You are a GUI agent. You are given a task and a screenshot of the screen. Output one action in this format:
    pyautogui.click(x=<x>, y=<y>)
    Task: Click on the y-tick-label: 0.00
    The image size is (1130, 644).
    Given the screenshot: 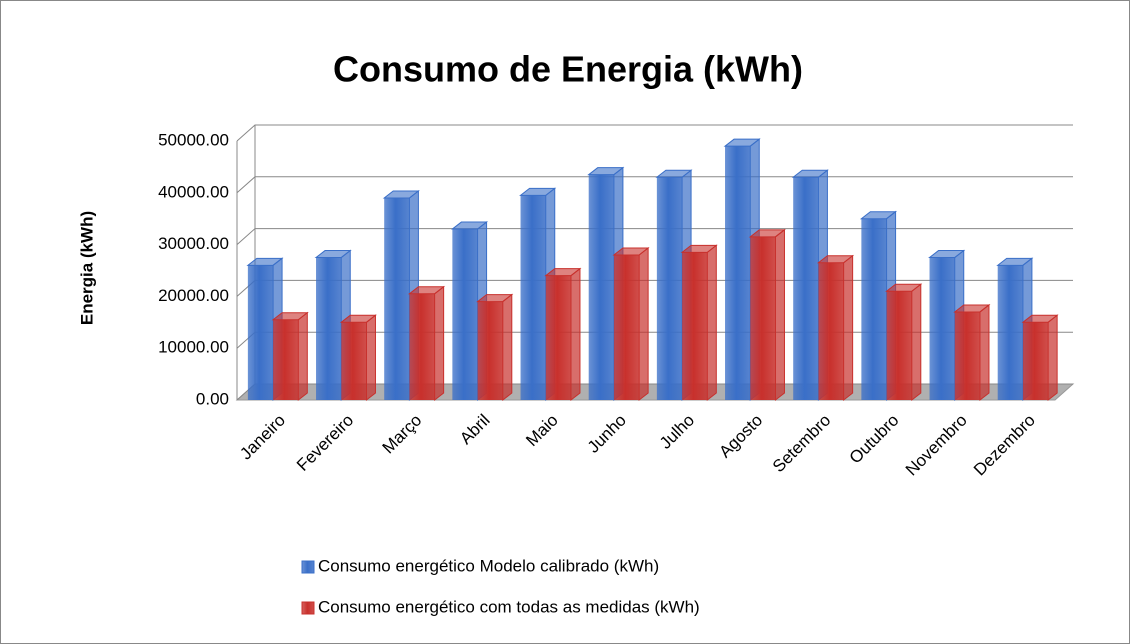 What is the action you would take?
    pyautogui.click(x=212, y=398)
    